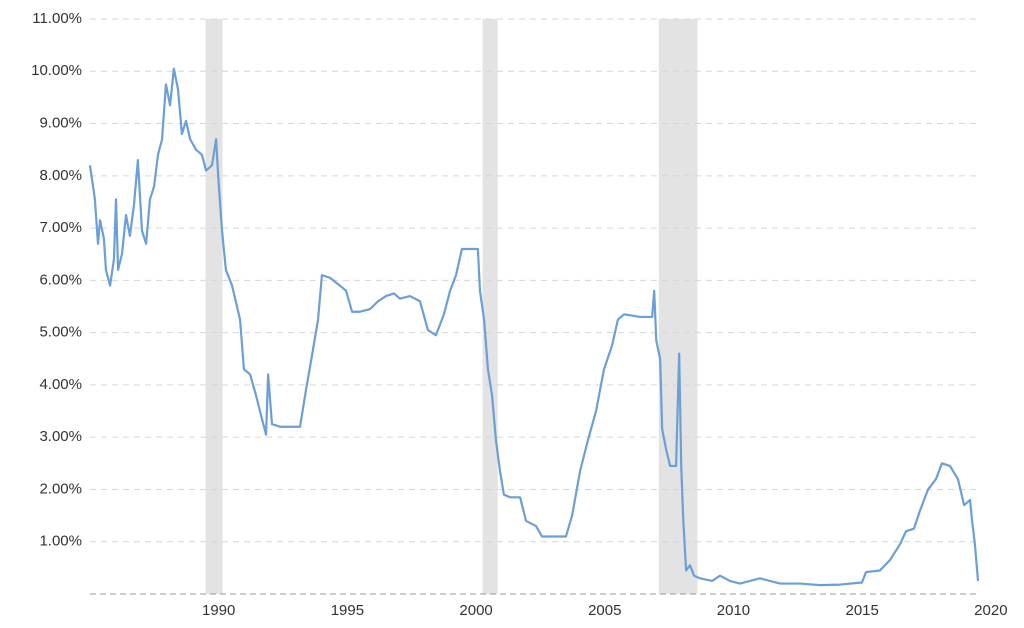 This screenshot has height=628, width=1024. I want to click on y-tick-label: 9.00%, so click(60, 123).